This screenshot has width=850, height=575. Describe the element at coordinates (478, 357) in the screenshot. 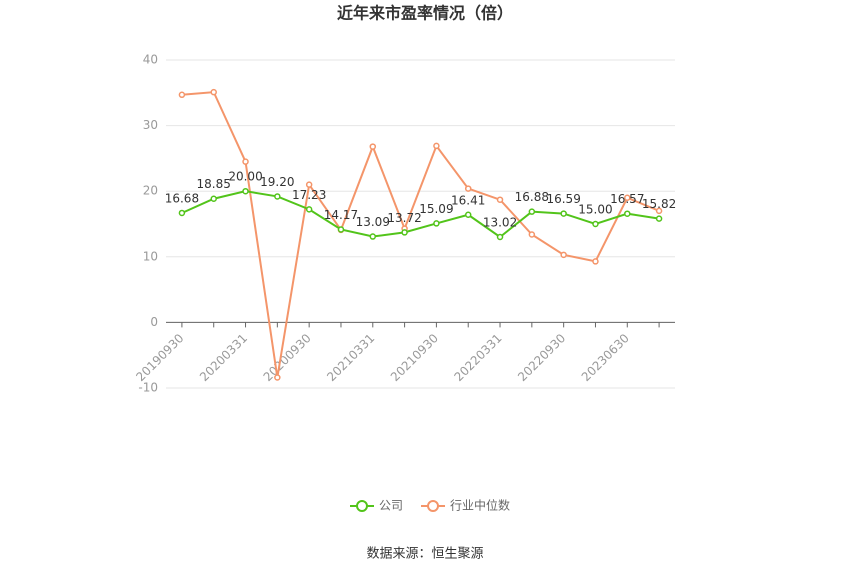

I see `x-tick-label: 20220331` at that location.